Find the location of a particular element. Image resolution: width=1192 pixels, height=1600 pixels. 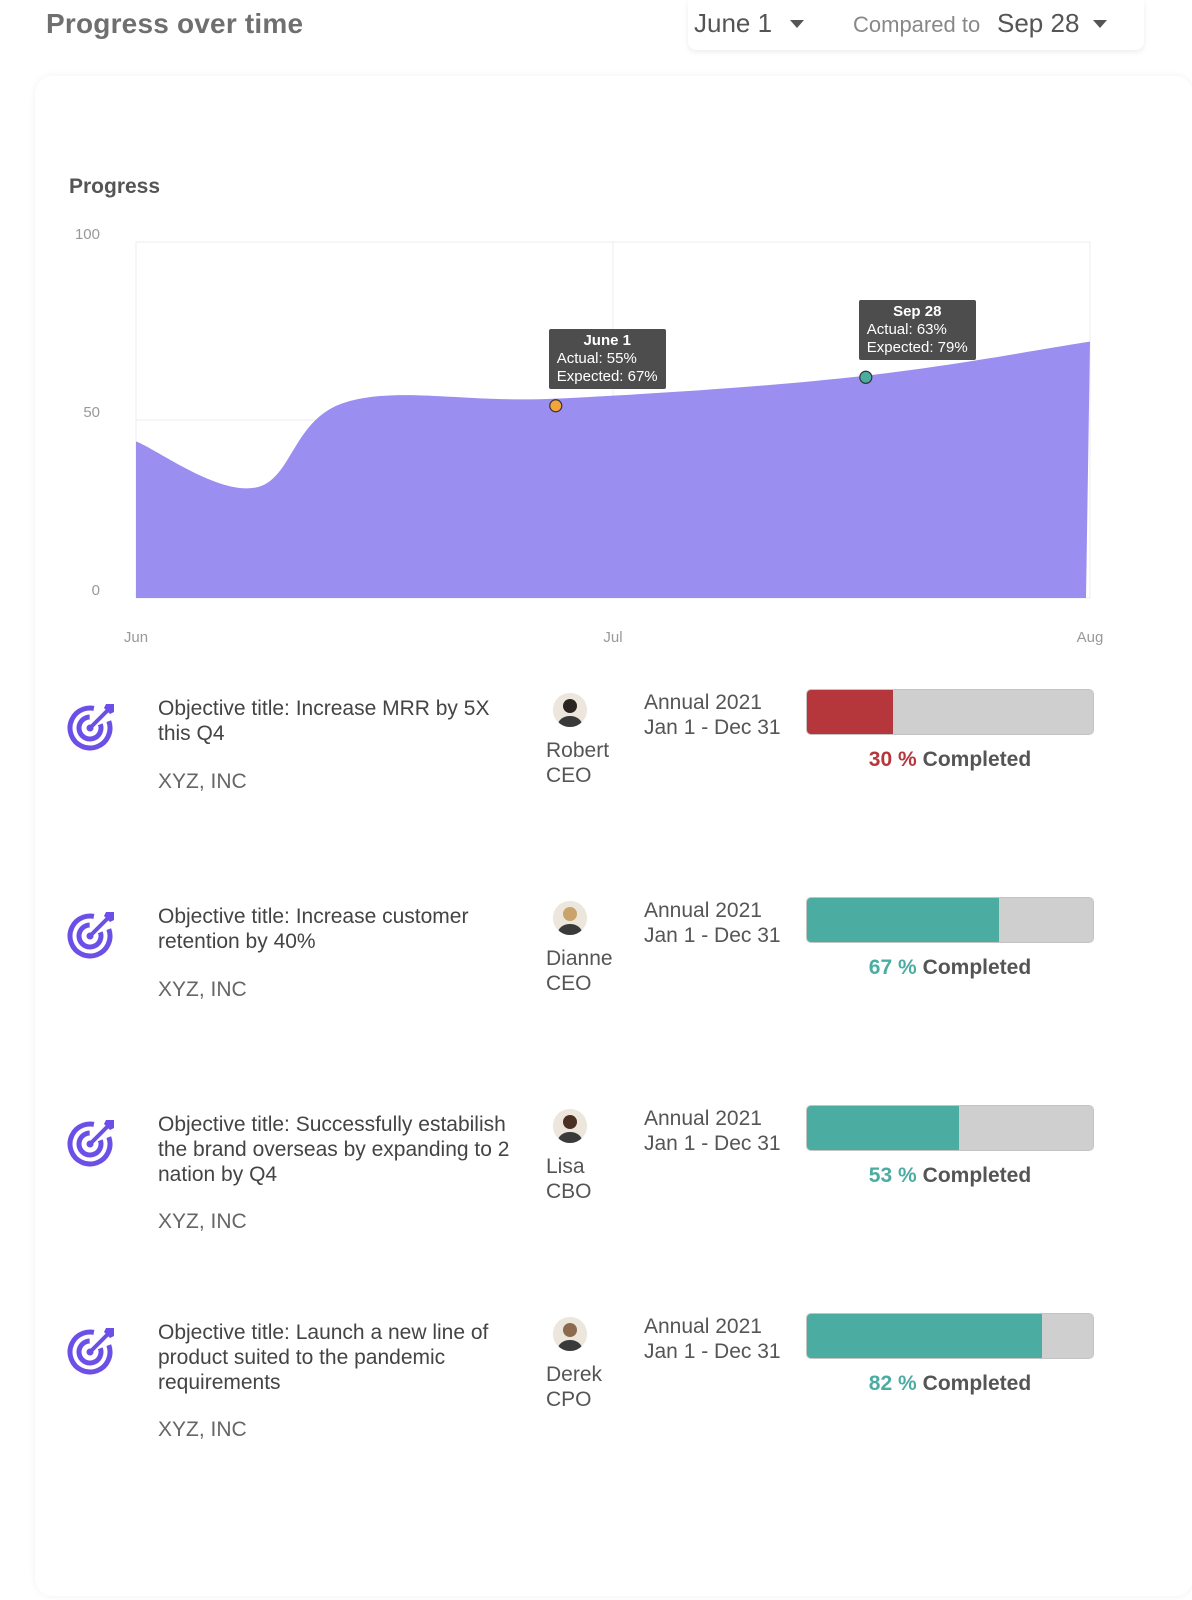

completion-status: 82 % Completed is located at coordinates (950, 1384).